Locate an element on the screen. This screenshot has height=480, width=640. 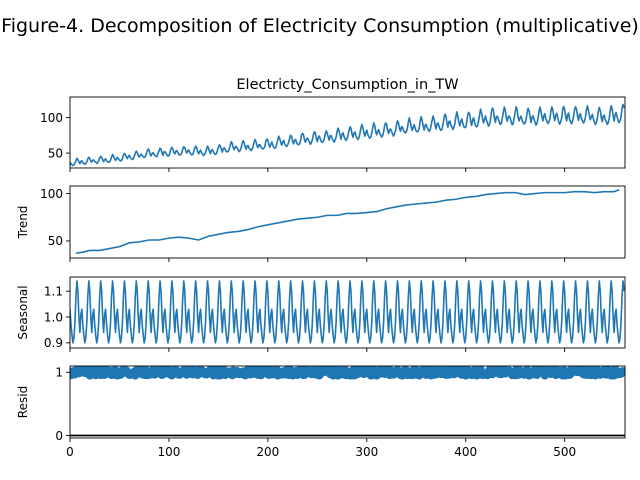
resid-point is located at coordinates (622, 371).